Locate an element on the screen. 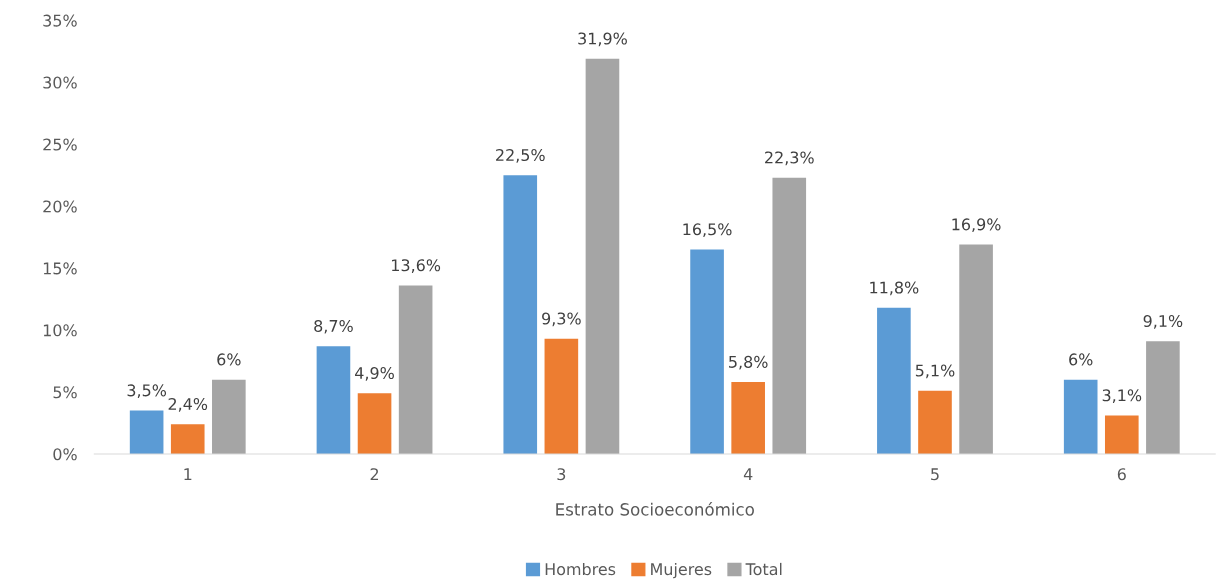  data-label: 31,9% is located at coordinates (602, 39).